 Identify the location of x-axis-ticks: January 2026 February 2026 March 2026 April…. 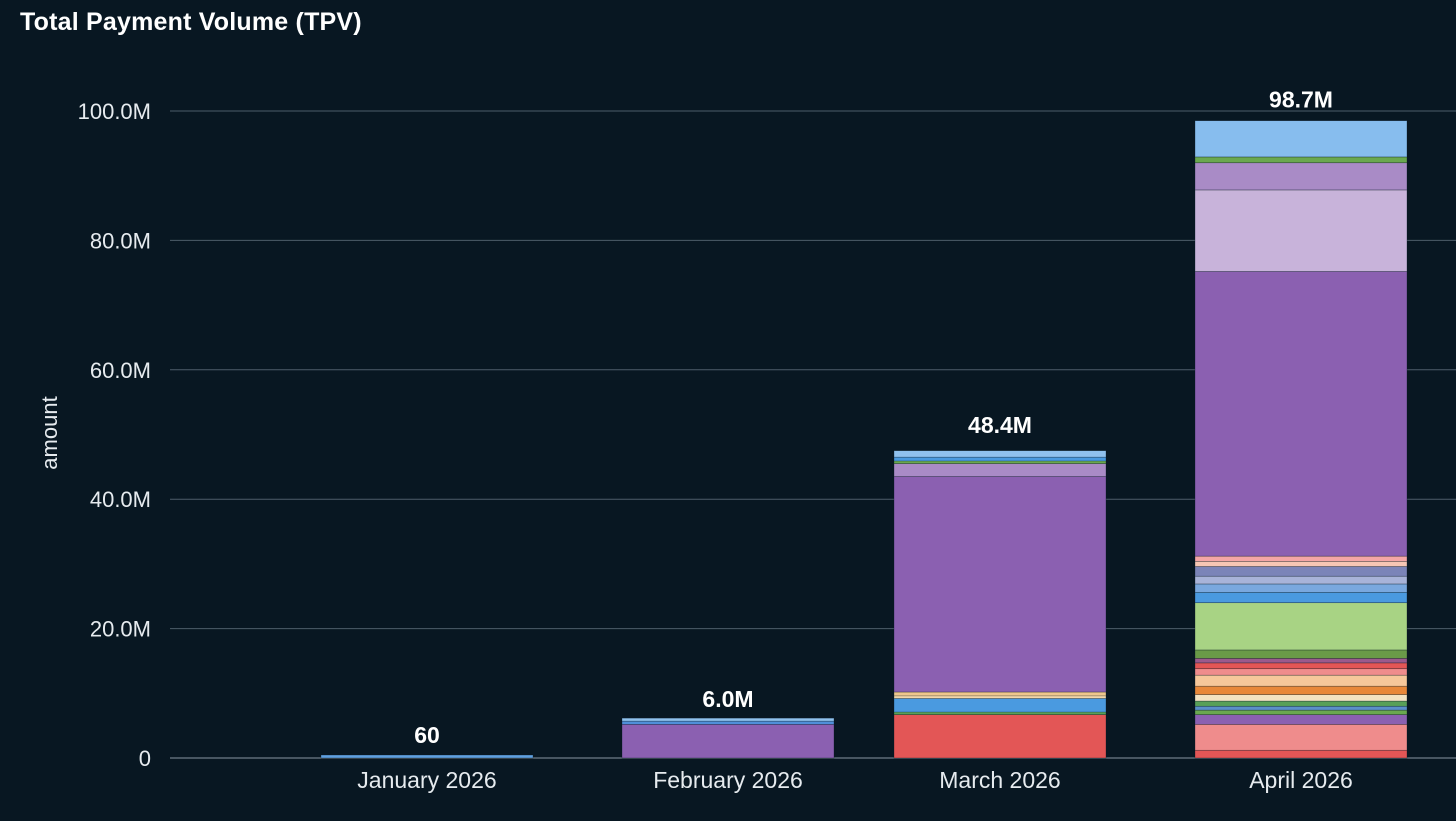
(854, 780).